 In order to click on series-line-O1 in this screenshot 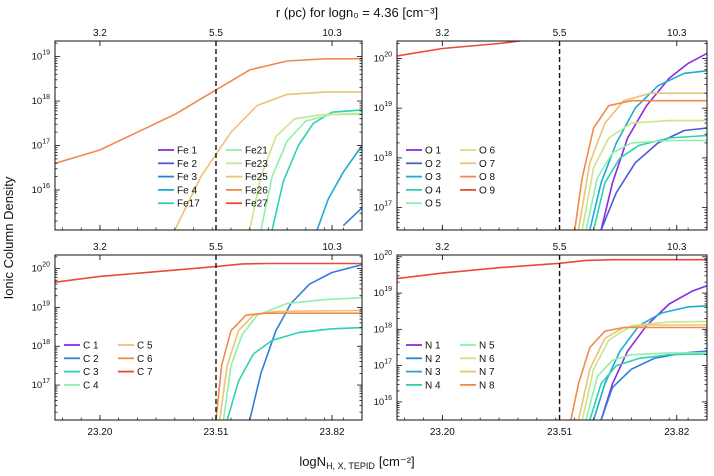, I will do `click(653, 141)`.